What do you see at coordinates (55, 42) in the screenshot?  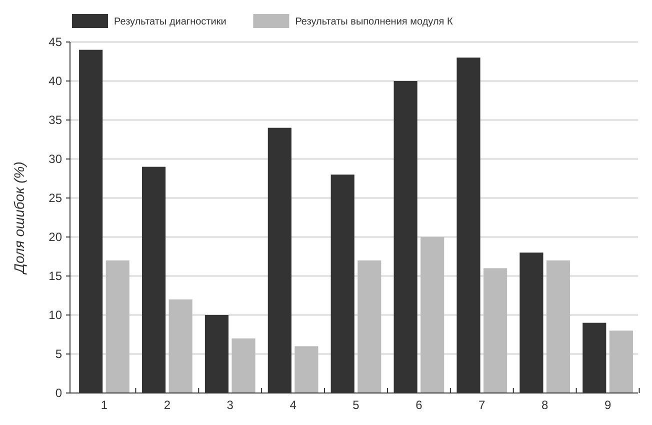 I see `y-tick-label: 45` at bounding box center [55, 42].